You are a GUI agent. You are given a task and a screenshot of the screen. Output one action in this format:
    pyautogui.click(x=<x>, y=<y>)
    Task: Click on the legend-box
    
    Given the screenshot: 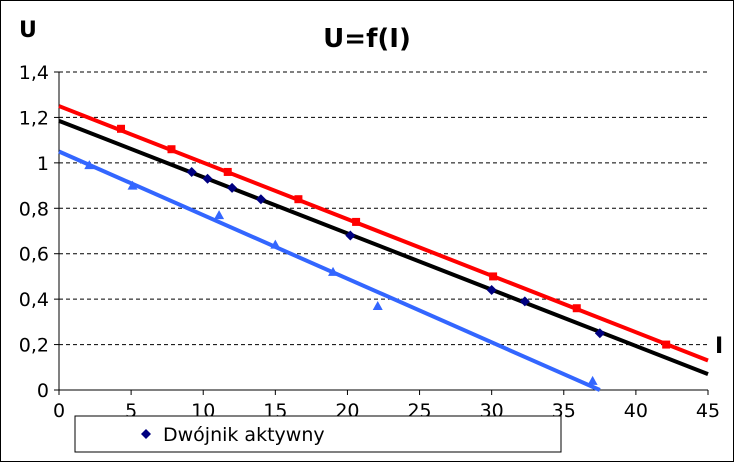 What is the action you would take?
    pyautogui.click(x=318, y=434)
    